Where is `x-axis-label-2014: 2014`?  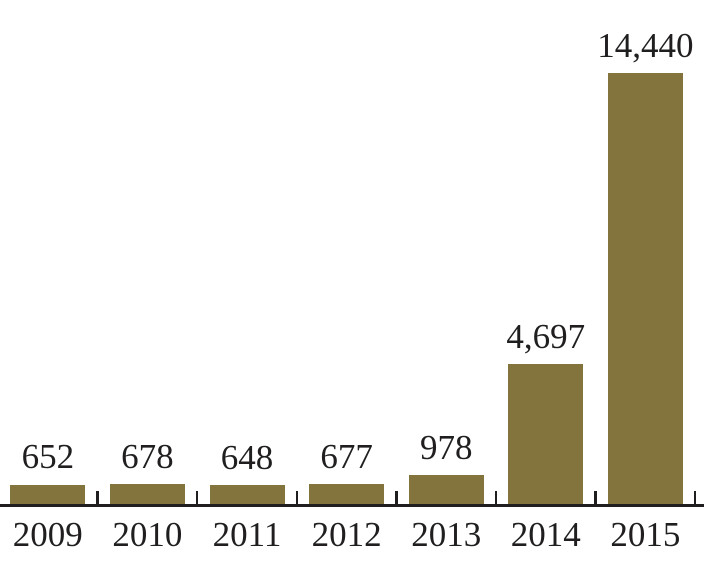
x-axis-label-2014: 2014 is located at coordinates (545, 534).